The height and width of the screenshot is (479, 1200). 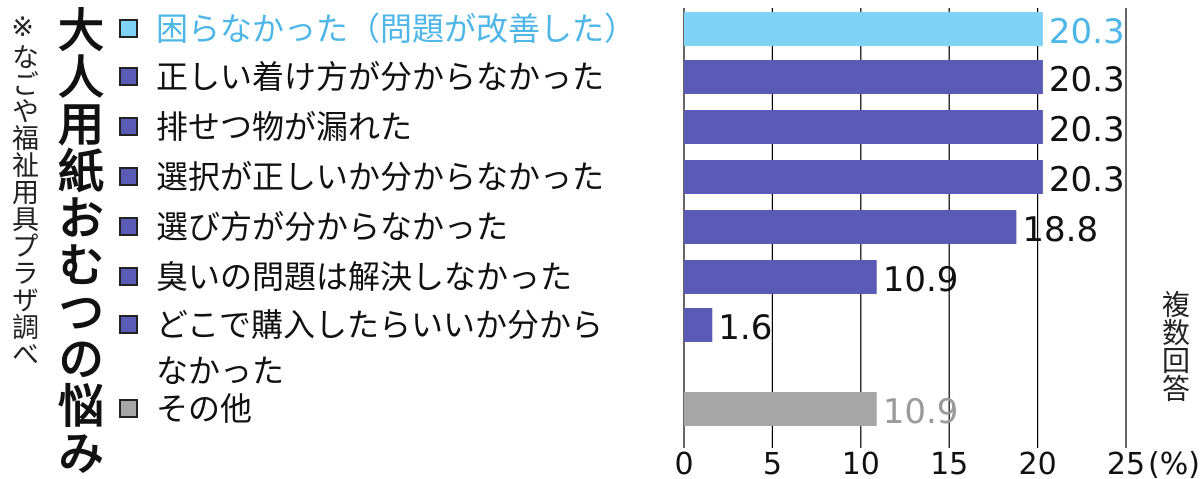 What do you see at coordinates (396, 29) in the screenshot?
I see `category-label: 困らなかった（問題が改善した）` at bounding box center [396, 29].